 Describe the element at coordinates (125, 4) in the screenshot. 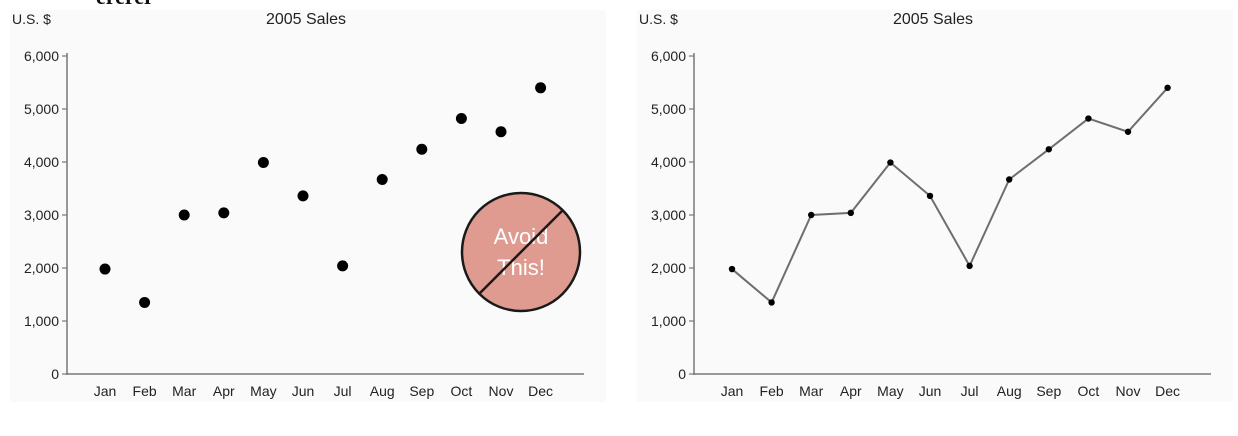

I see `clipped-heading: ererer` at that location.